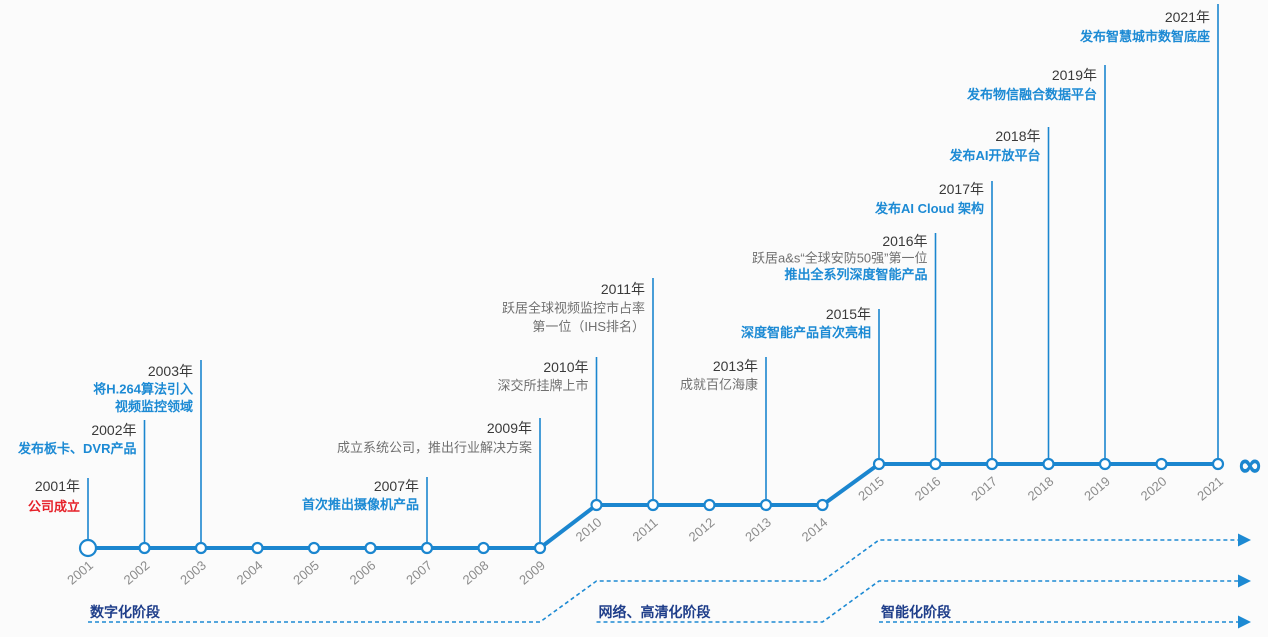 The width and height of the screenshot is (1268, 637). What do you see at coordinates (54, 506) in the screenshot?
I see `milestone-text: 公司成立` at bounding box center [54, 506].